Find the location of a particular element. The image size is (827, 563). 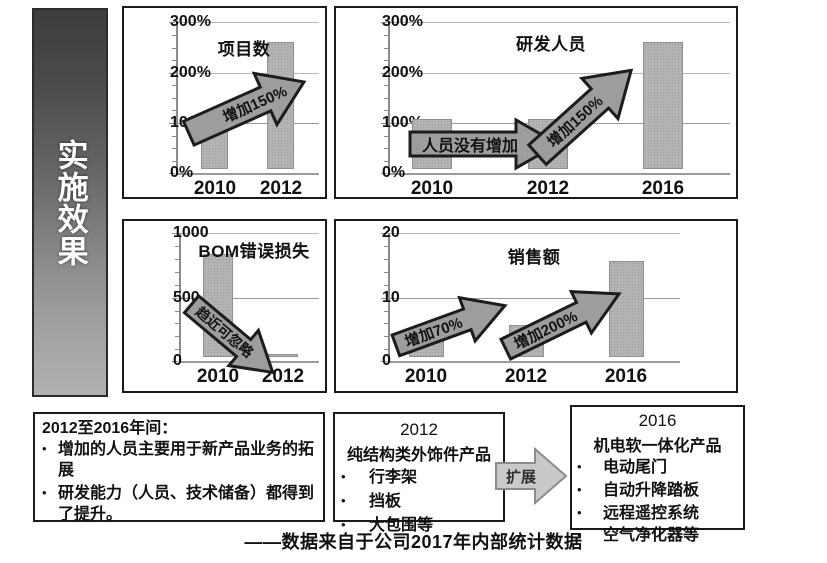

section-banner: 实施效果 is located at coordinates (70, 202).